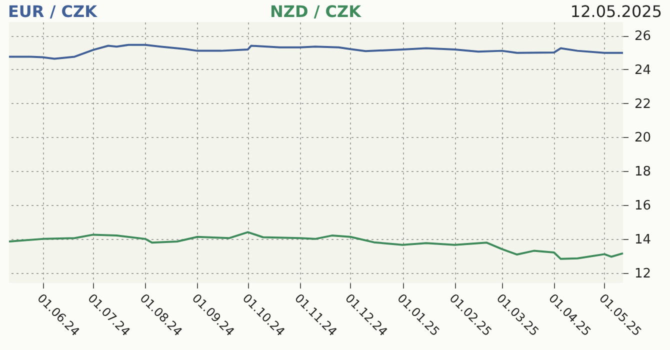 Image resolution: width=670 pixels, height=350 pixels. Describe the element at coordinates (643, 104) in the screenshot. I see `y-tick-label: 22` at that location.